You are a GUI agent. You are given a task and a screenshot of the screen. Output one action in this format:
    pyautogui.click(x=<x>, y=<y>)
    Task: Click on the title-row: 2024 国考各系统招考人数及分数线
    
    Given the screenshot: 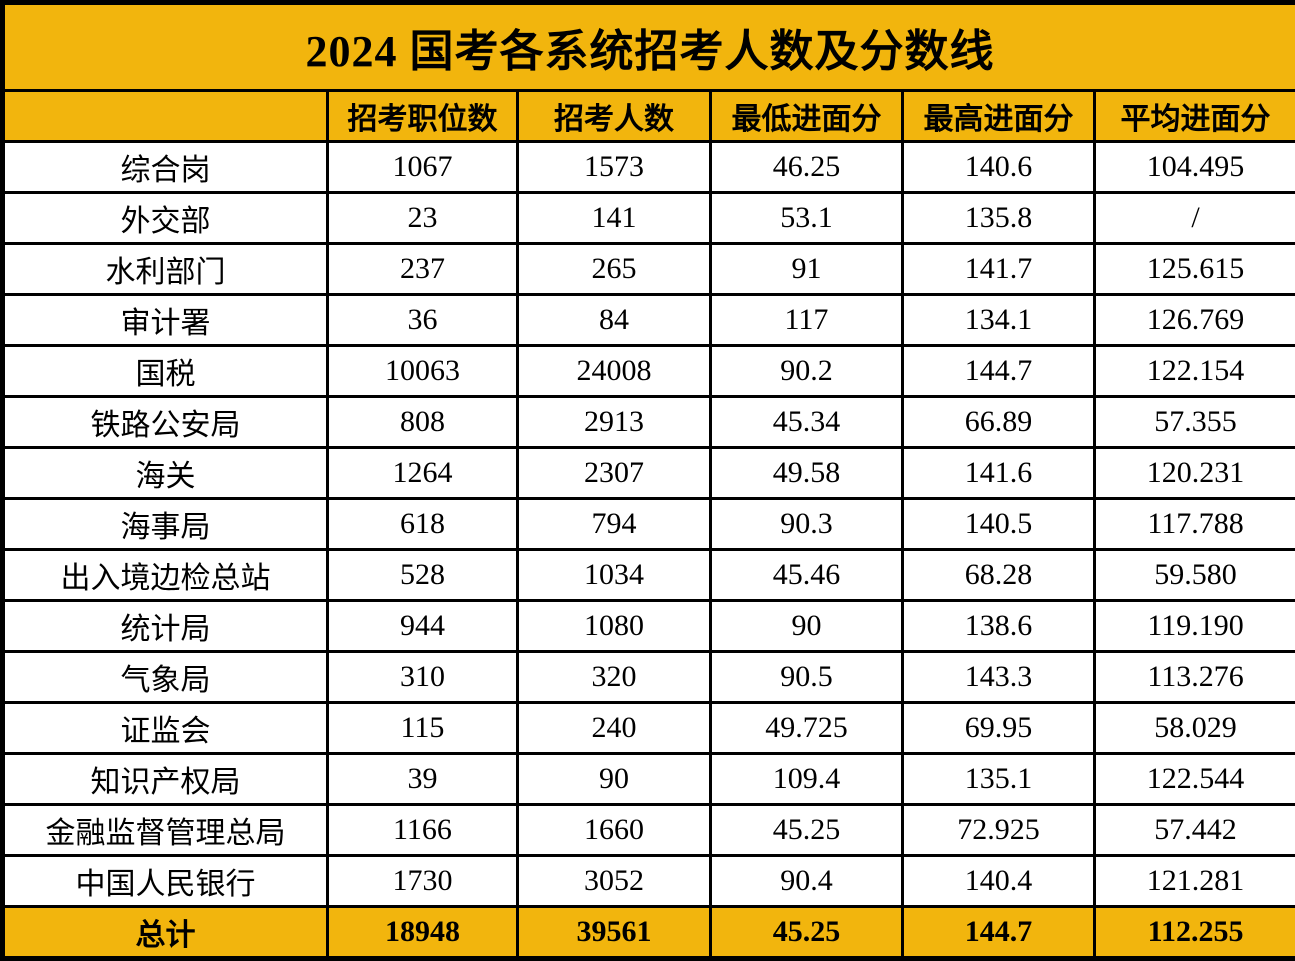 What is the action you would take?
    pyautogui.click(x=649, y=47)
    